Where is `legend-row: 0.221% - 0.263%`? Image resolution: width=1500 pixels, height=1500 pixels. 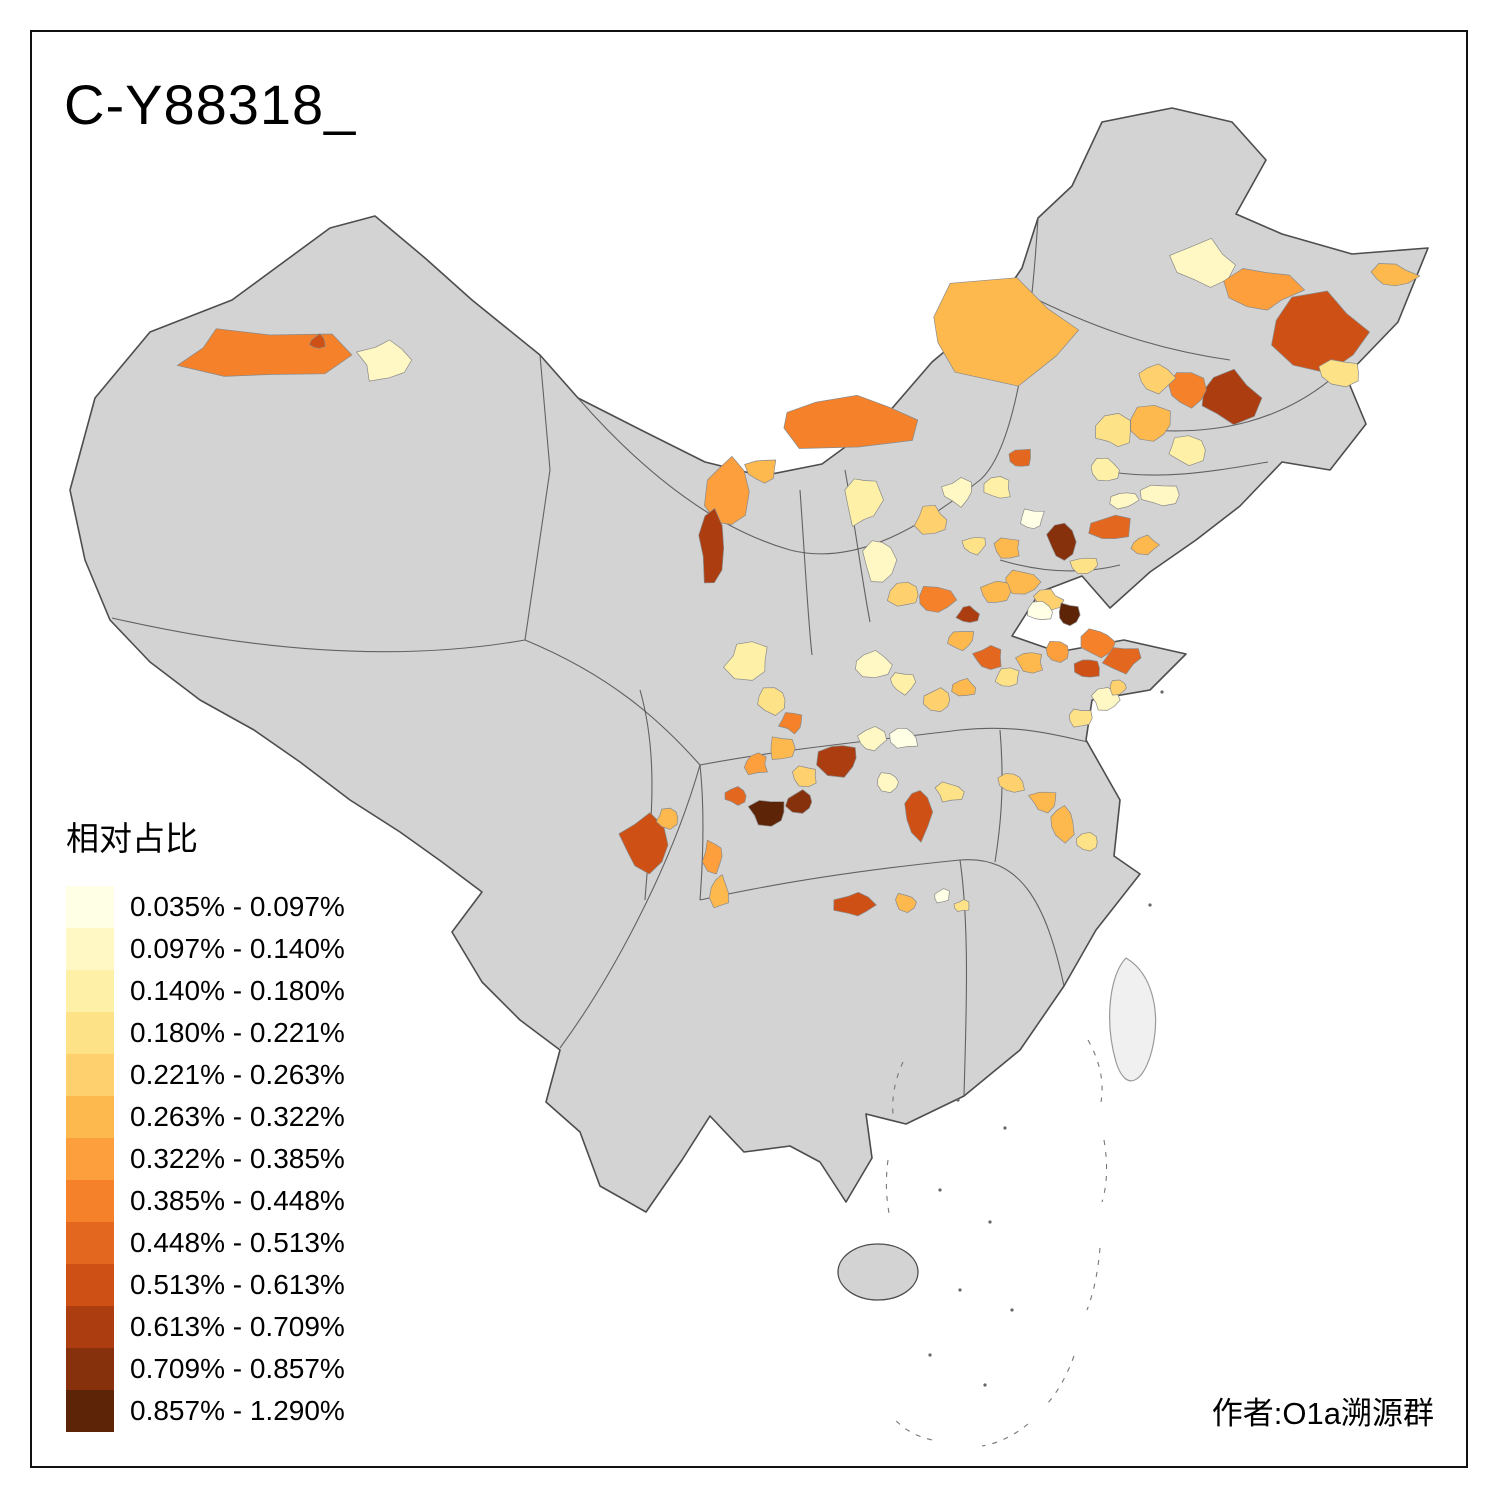 legend-row: 0.221% - 0.263% is located at coordinates (205, 1075).